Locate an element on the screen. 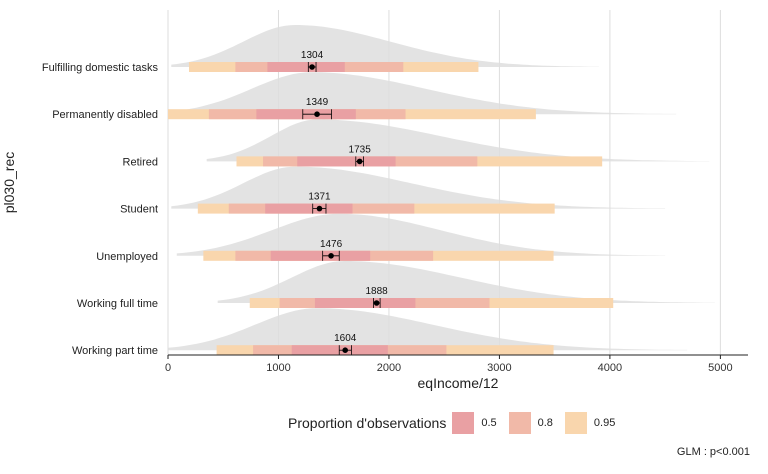  category-label-fulfilling-domestic-tasks: Fulfilling domestic tasks is located at coordinates (100, 68).